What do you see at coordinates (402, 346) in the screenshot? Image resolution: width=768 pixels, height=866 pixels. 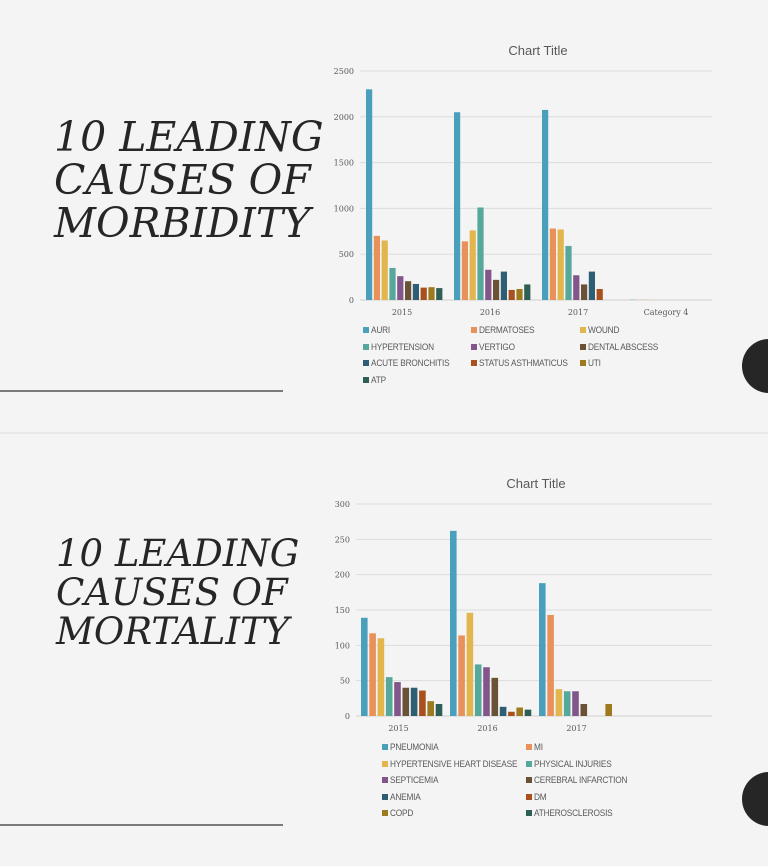 I see `legend-label: HYPERTENSION` at bounding box center [402, 346].